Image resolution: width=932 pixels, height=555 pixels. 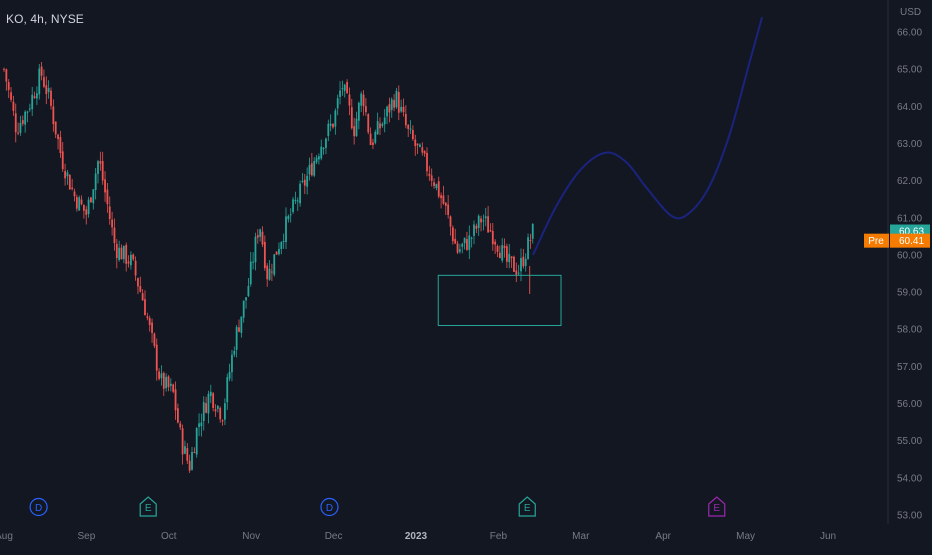 What do you see at coordinates (911, 241) in the screenshot?
I see `premarket-value: 60.41` at bounding box center [911, 241].